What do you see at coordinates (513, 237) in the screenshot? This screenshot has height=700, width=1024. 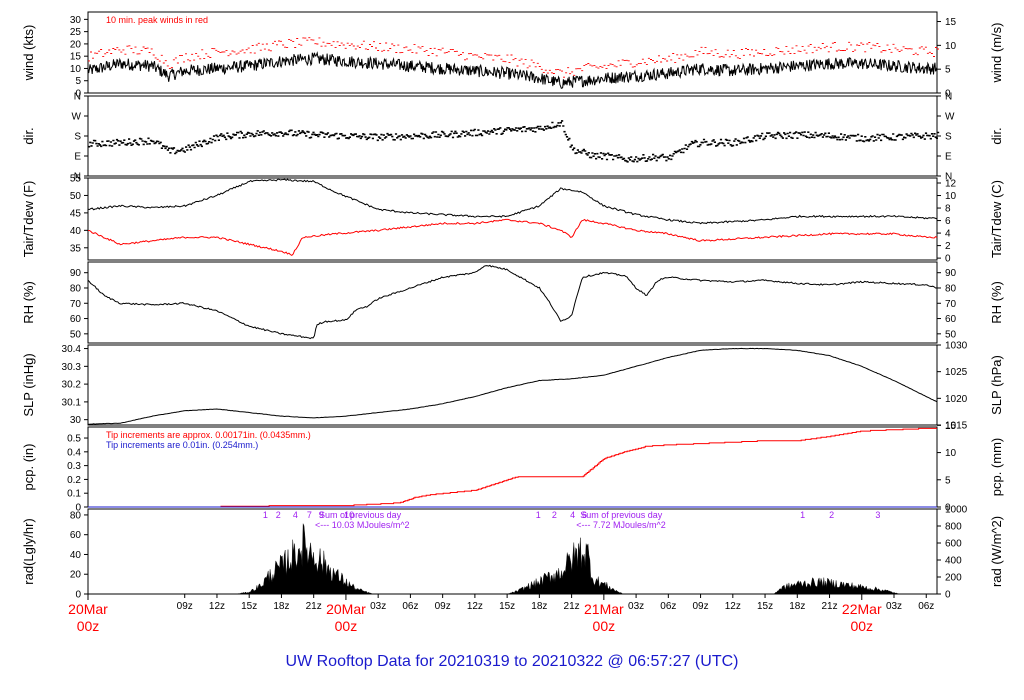 I see `series-Tdew` at bounding box center [513, 237].